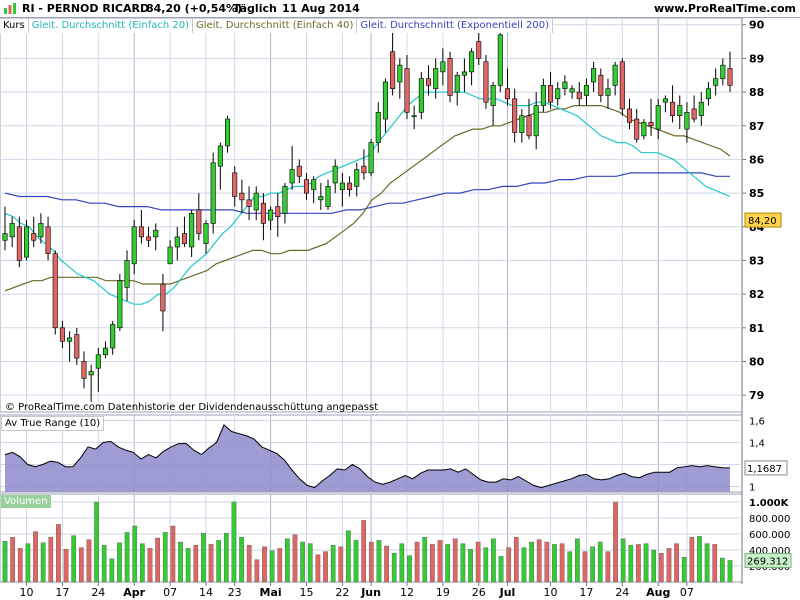 The width and height of the screenshot is (800, 600). Describe the element at coordinates (275, 26) in the screenshot. I see `legend-ma40: Gleit. Durchschnitt (Einfach 40)` at that location.